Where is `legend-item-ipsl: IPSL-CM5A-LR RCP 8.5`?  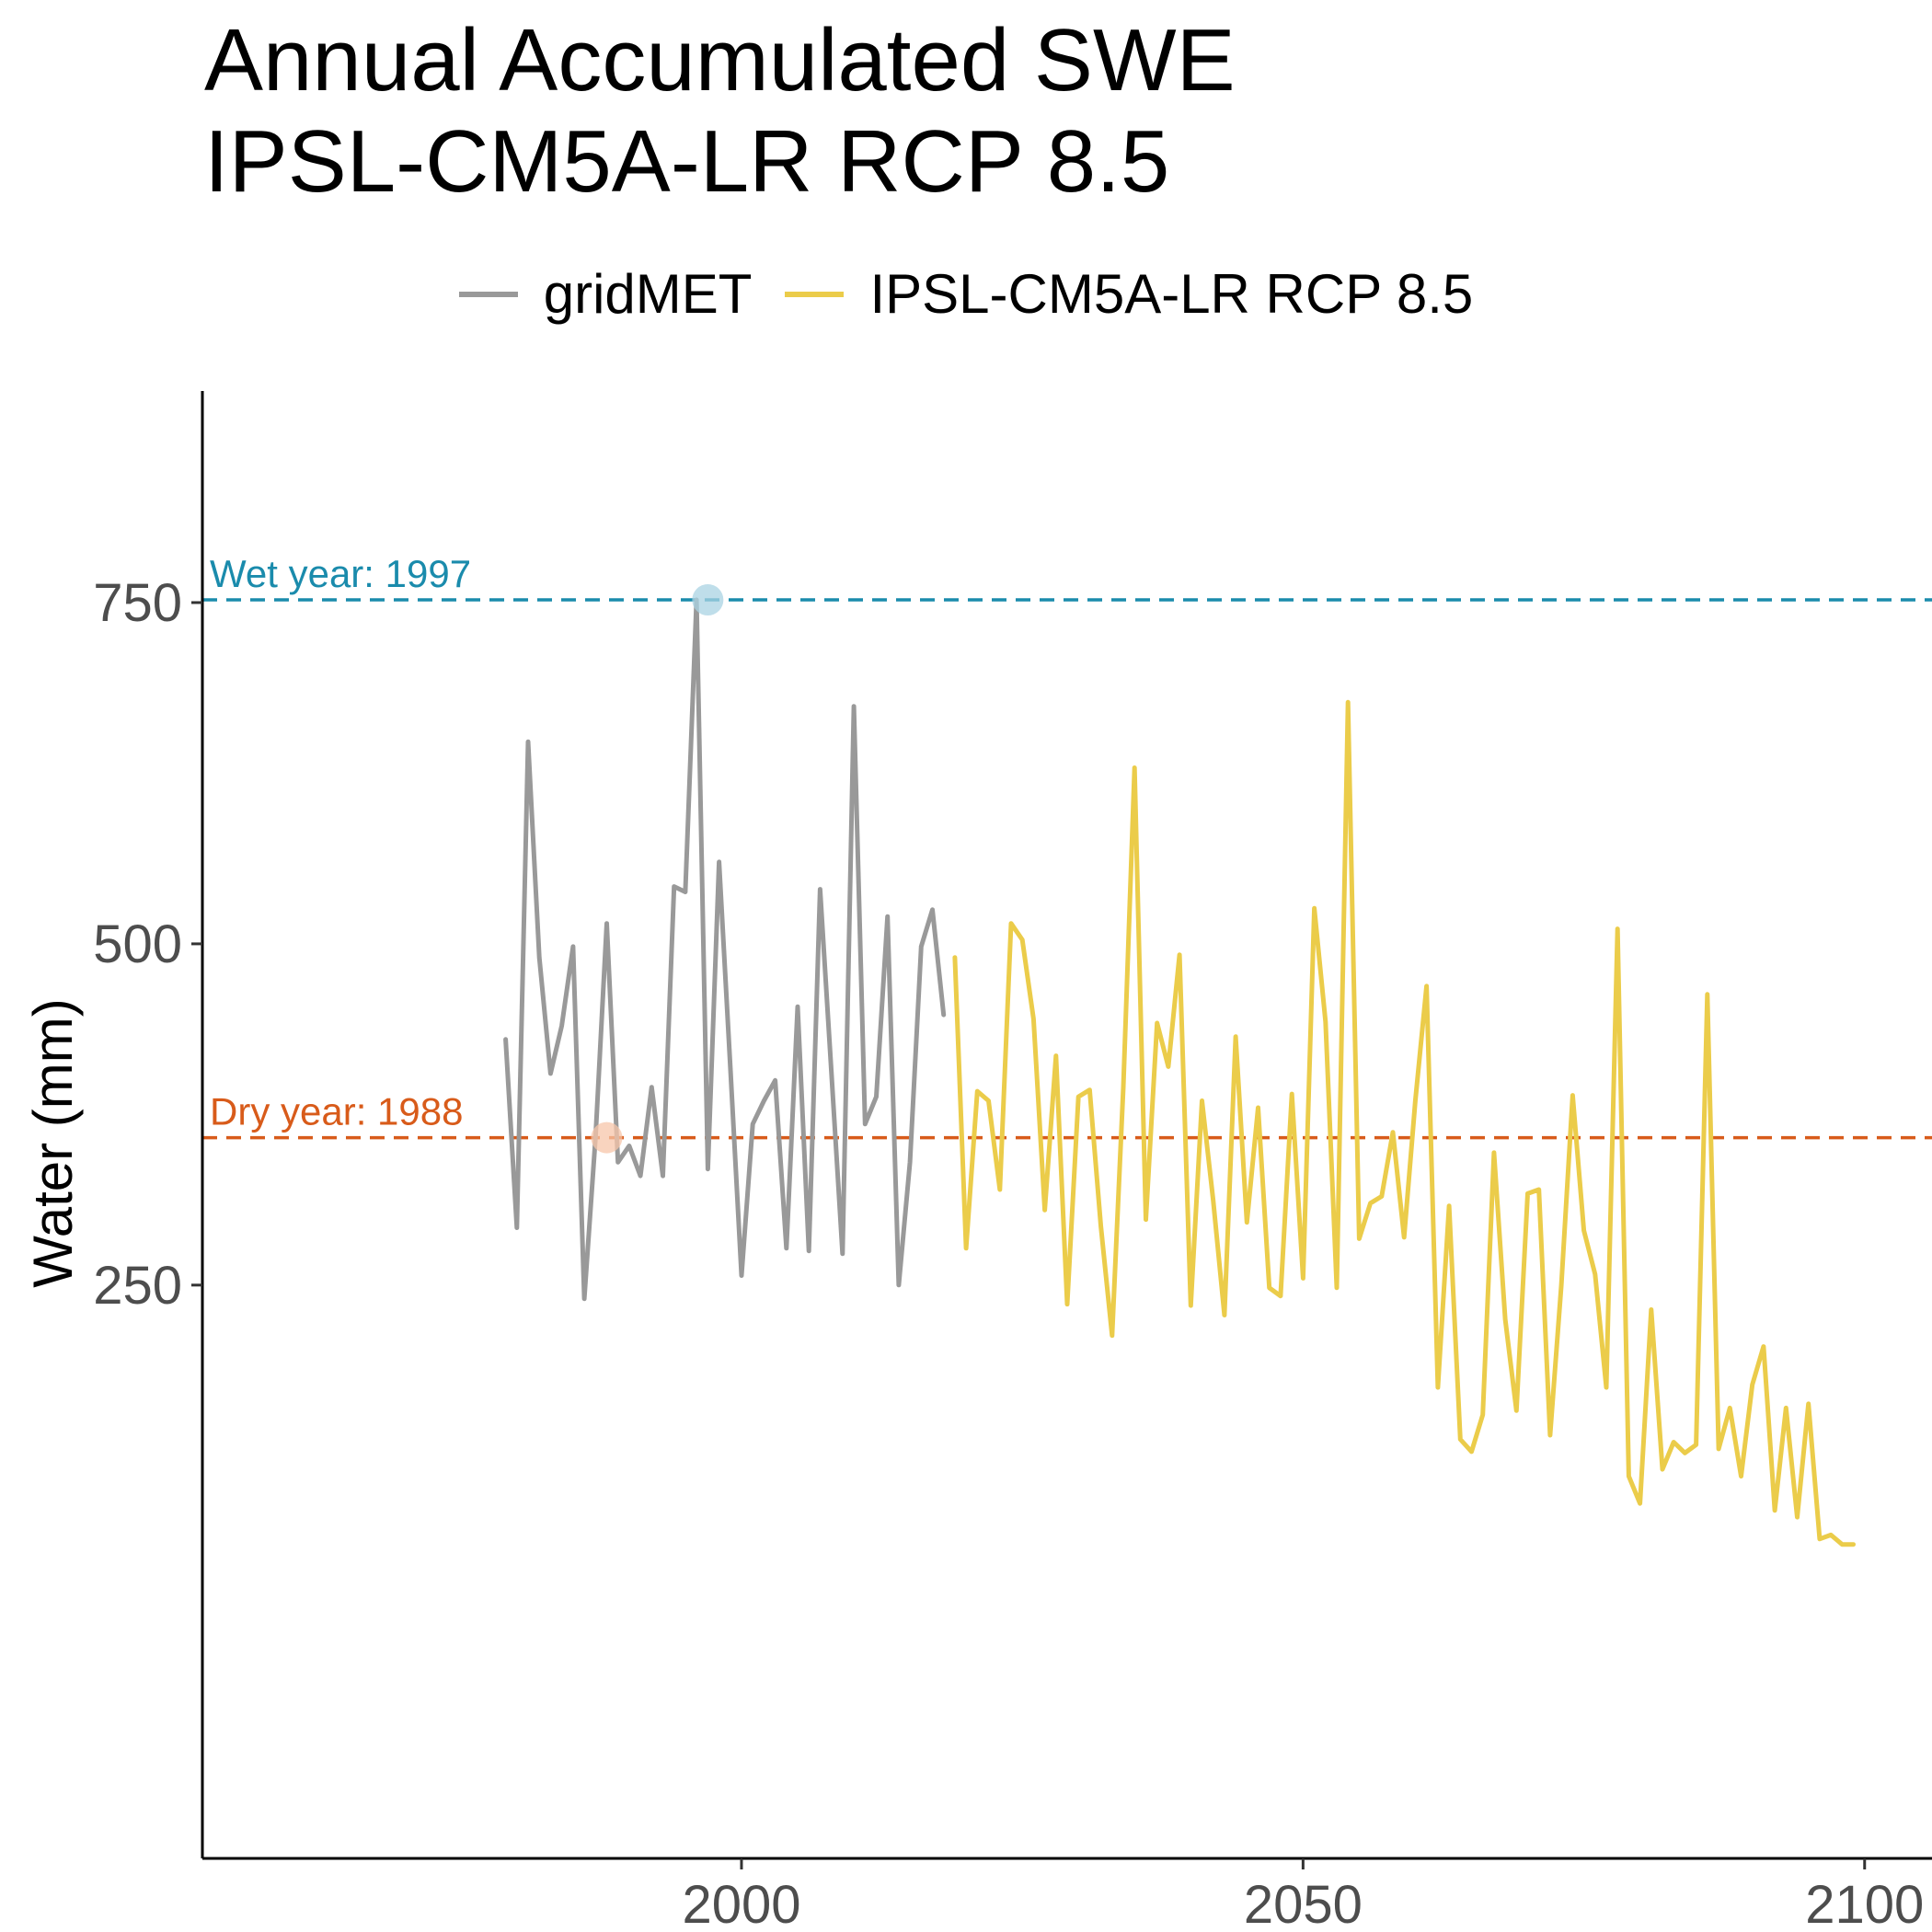 legend-item-ipsl: IPSL-CM5A-LR RCP 8.5 is located at coordinates (1129, 294).